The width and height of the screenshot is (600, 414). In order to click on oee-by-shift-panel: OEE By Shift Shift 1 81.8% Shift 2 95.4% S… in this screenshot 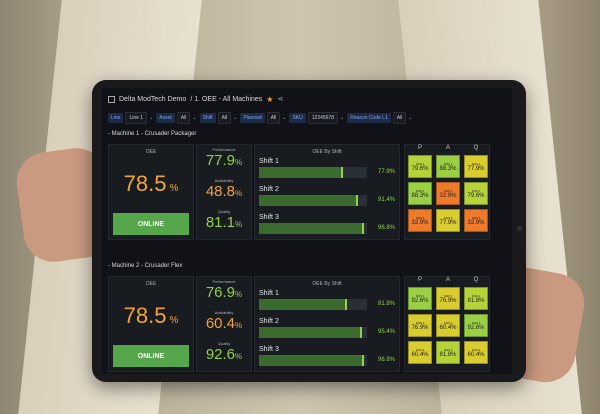, I will do `click(327, 324)`.